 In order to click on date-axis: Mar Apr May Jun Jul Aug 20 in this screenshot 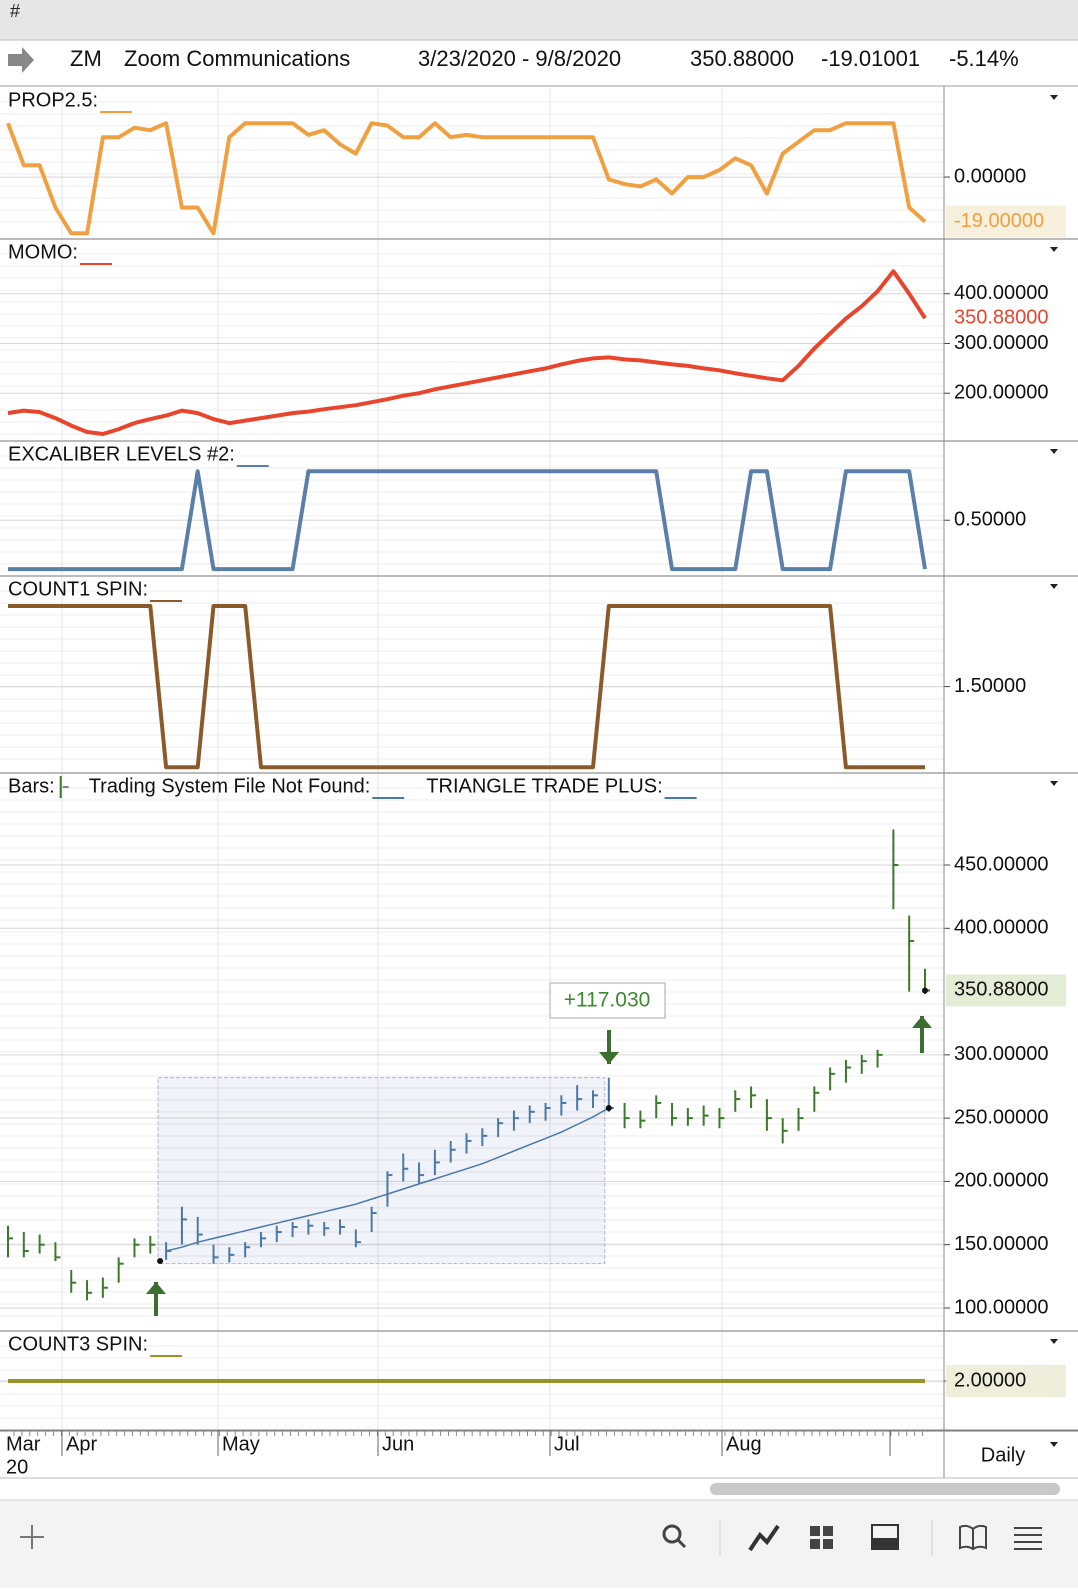, I will do `click(464, 1454)`.